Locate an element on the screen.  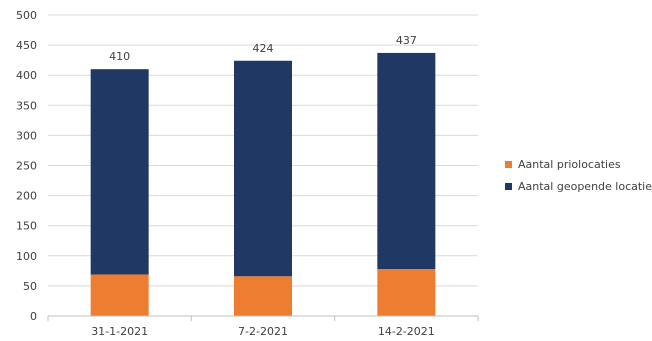
y-axis: 0 50 100 150 200 250 300 350 400 450 500 is located at coordinates (26, 166).